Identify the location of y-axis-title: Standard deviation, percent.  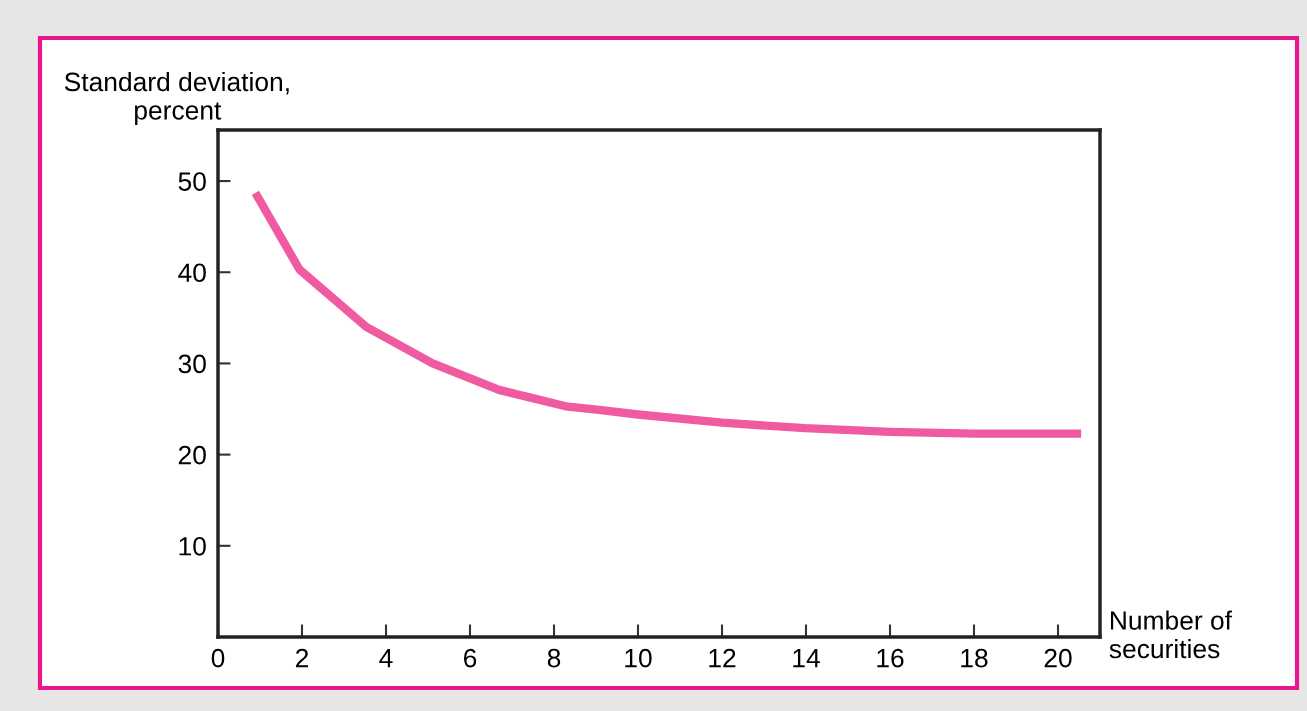
(176, 98).